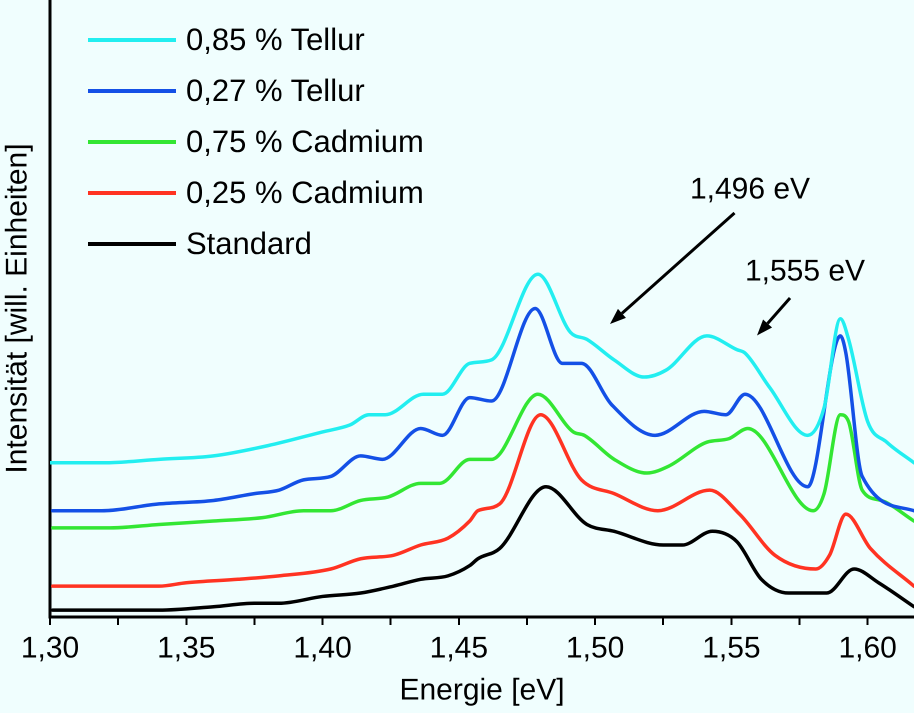  What do you see at coordinates (482, 689) in the screenshot?
I see `x-axis-title: Energie [eV]` at bounding box center [482, 689].